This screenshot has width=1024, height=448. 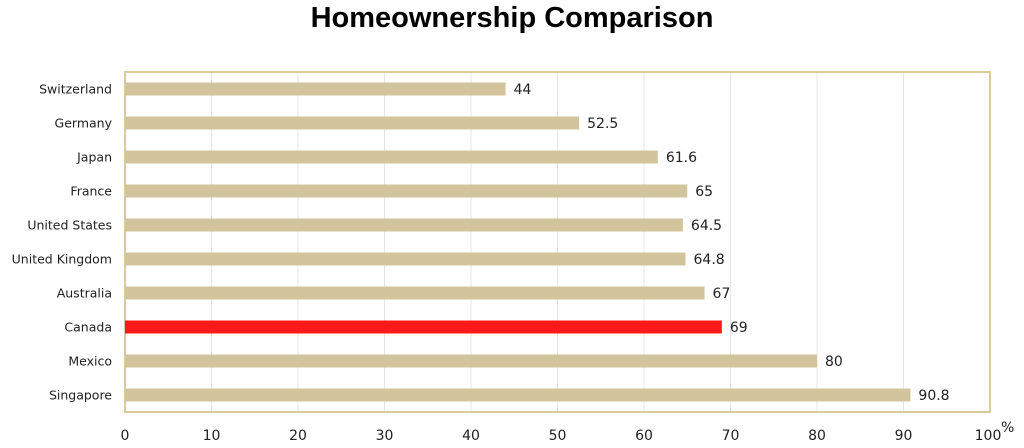 I want to click on value-label: 44, so click(x=523, y=90).